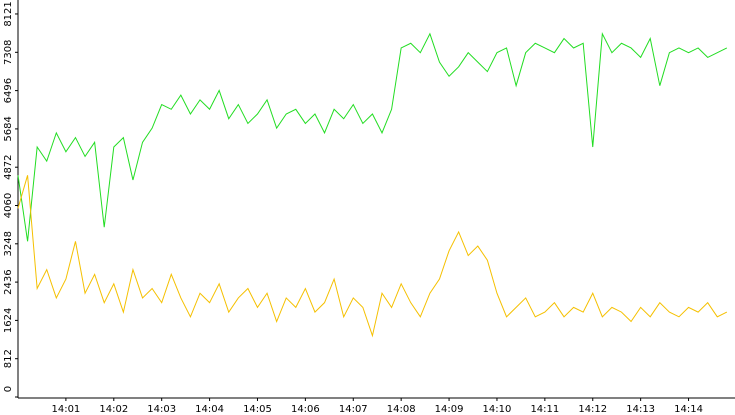 This screenshot has width=735, height=415. I want to click on x-tick-label: 14:07, so click(353, 409).